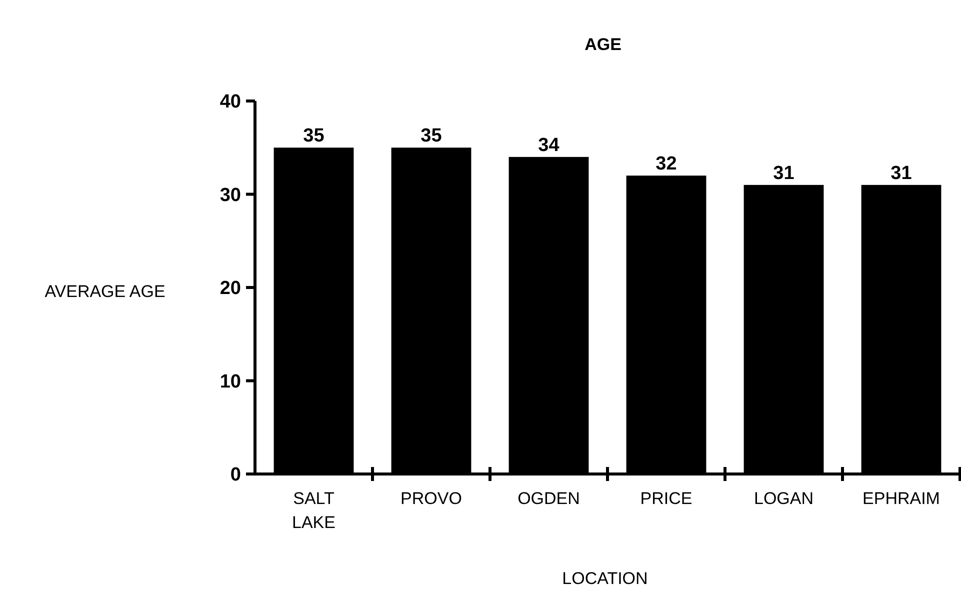 The image size is (961, 590). I want to click on chart-title: AGE, so click(603, 44).